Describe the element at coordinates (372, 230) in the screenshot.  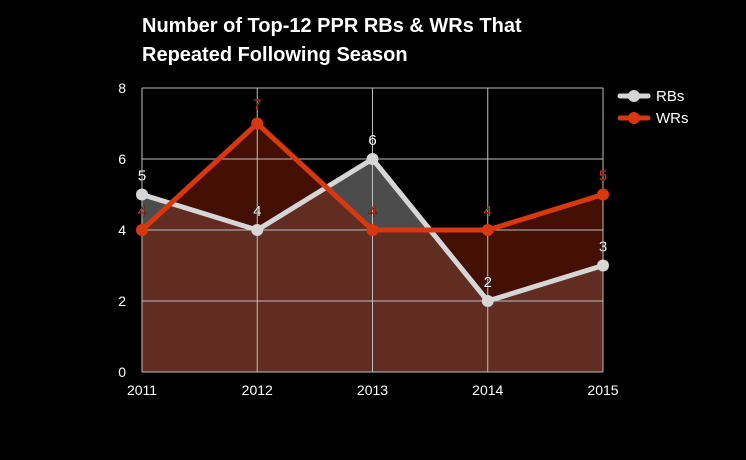
I see `point-wrs-2013` at that location.